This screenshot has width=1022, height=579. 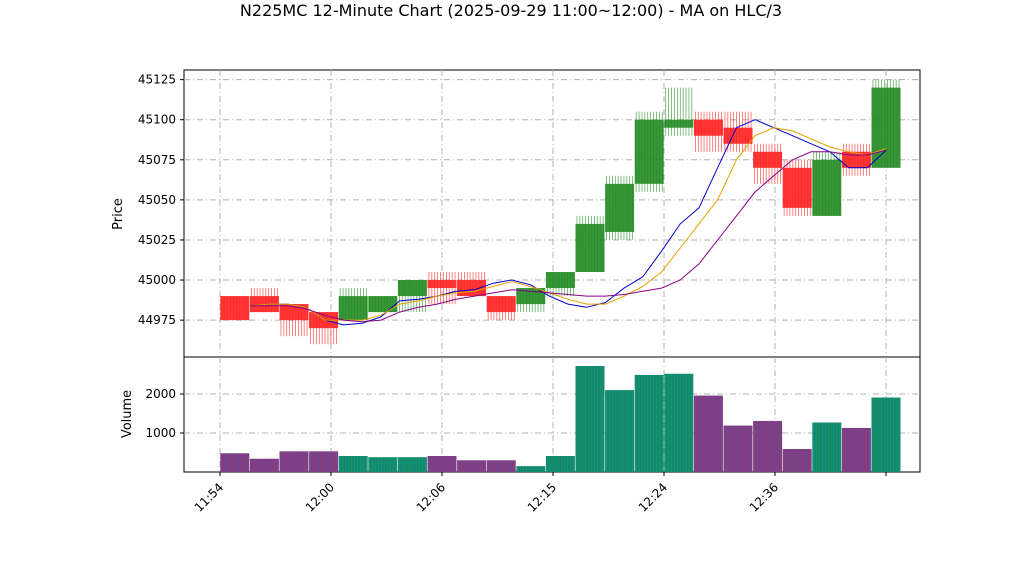 I want to click on x-tick-label: 12:24, so click(x=653, y=497).